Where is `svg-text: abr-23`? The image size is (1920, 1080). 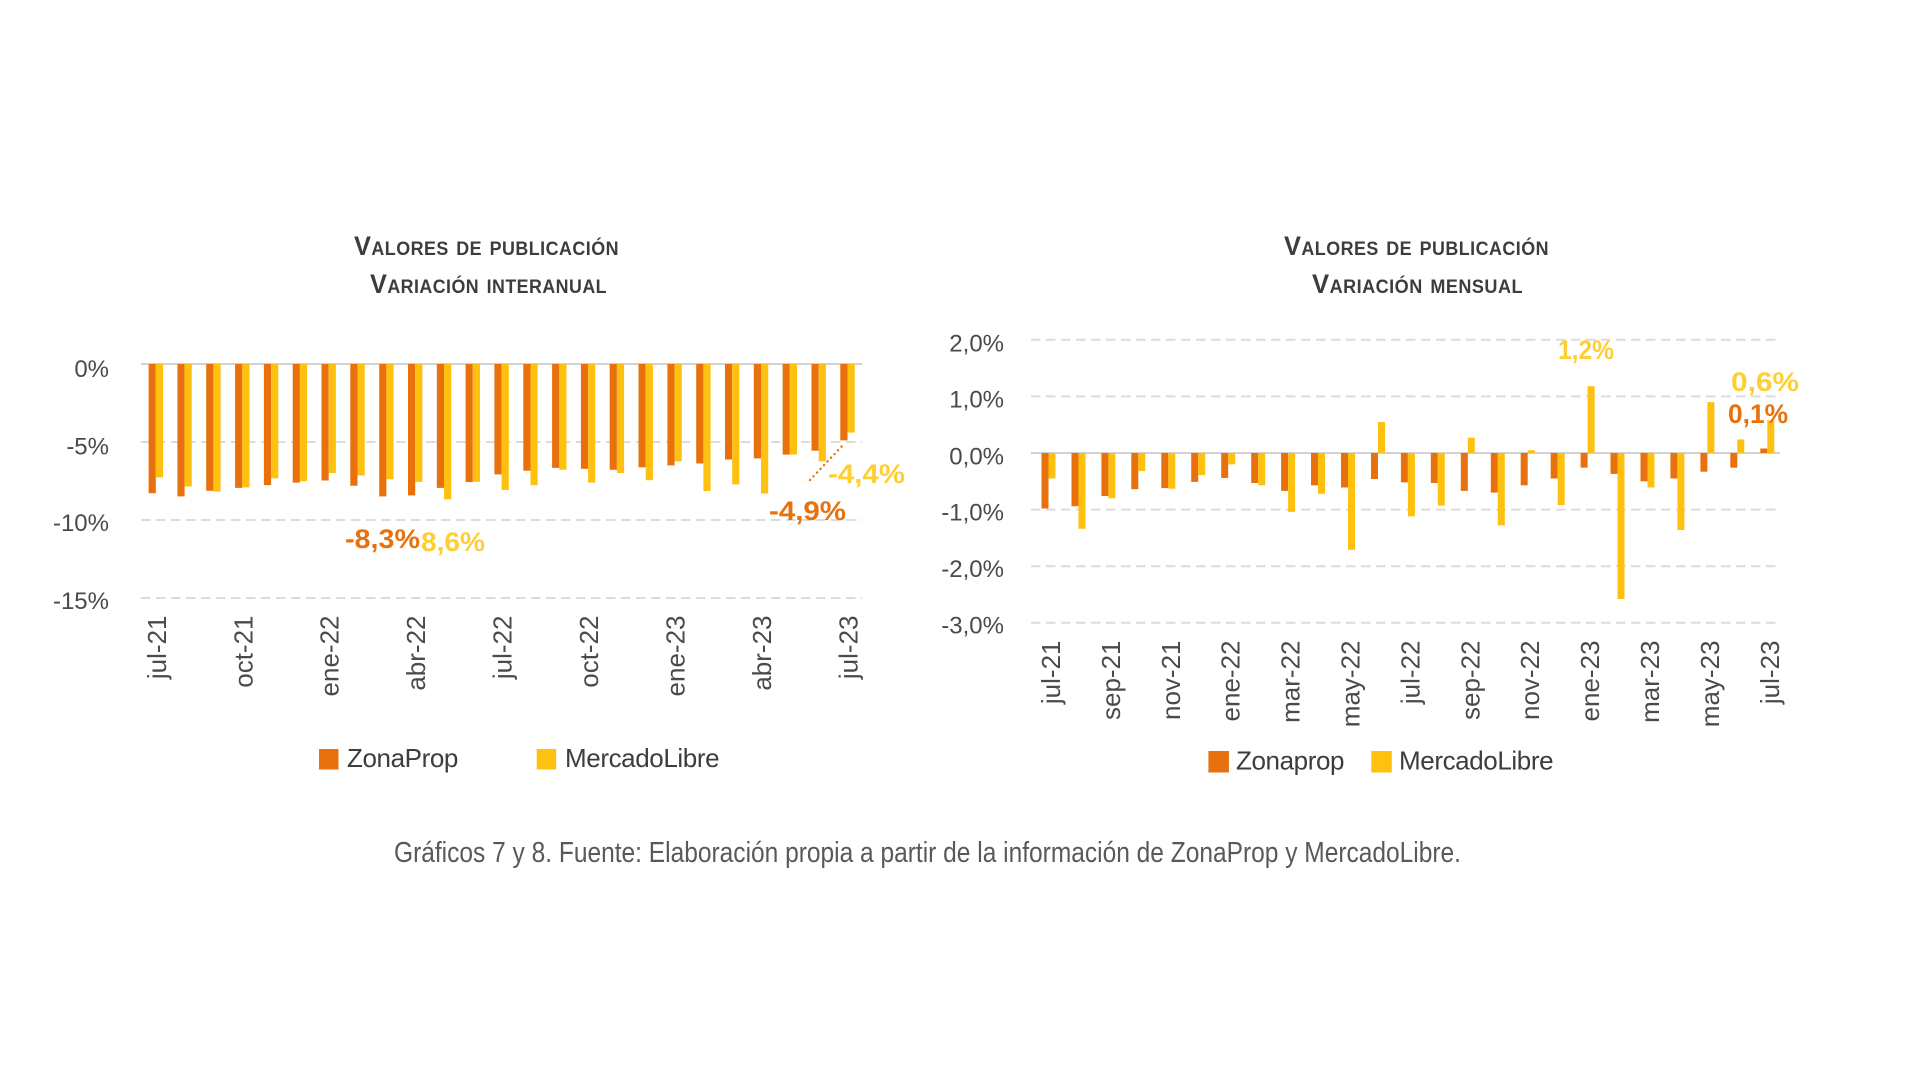
svg-text: abr-23 is located at coordinates (762, 653).